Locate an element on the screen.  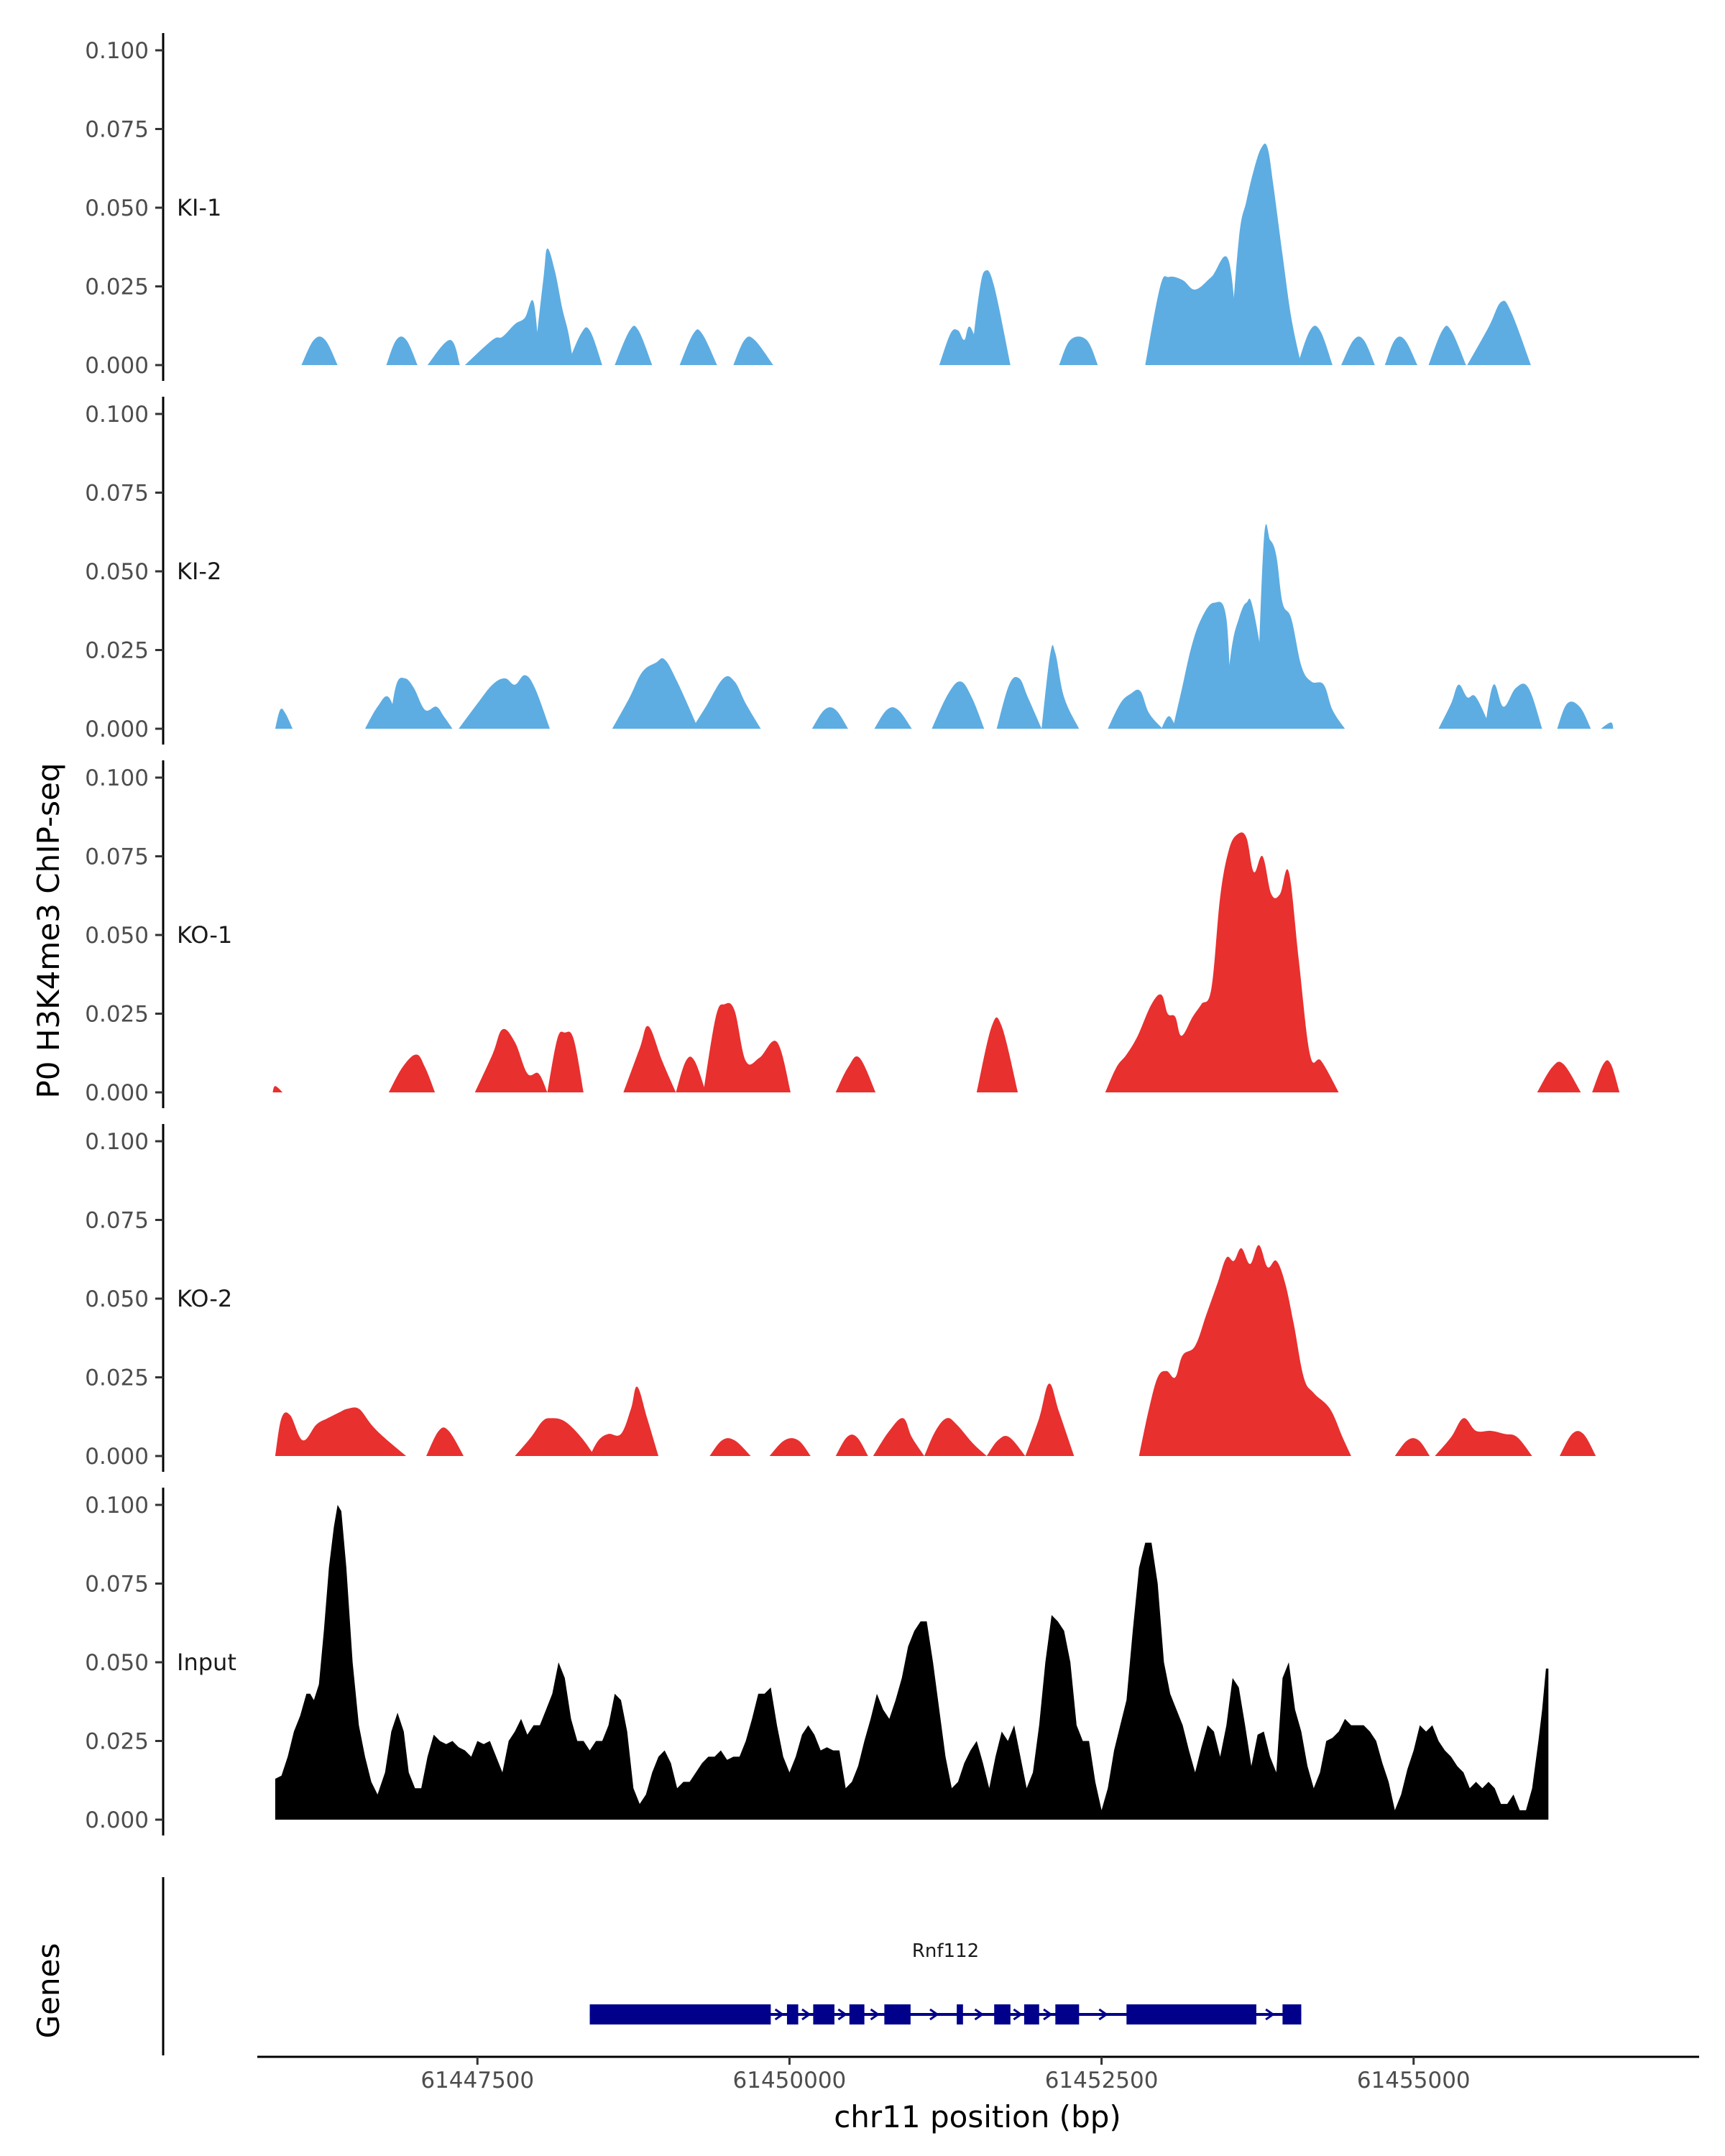
gene-name-label: Rnf112 is located at coordinates (945, 1951).